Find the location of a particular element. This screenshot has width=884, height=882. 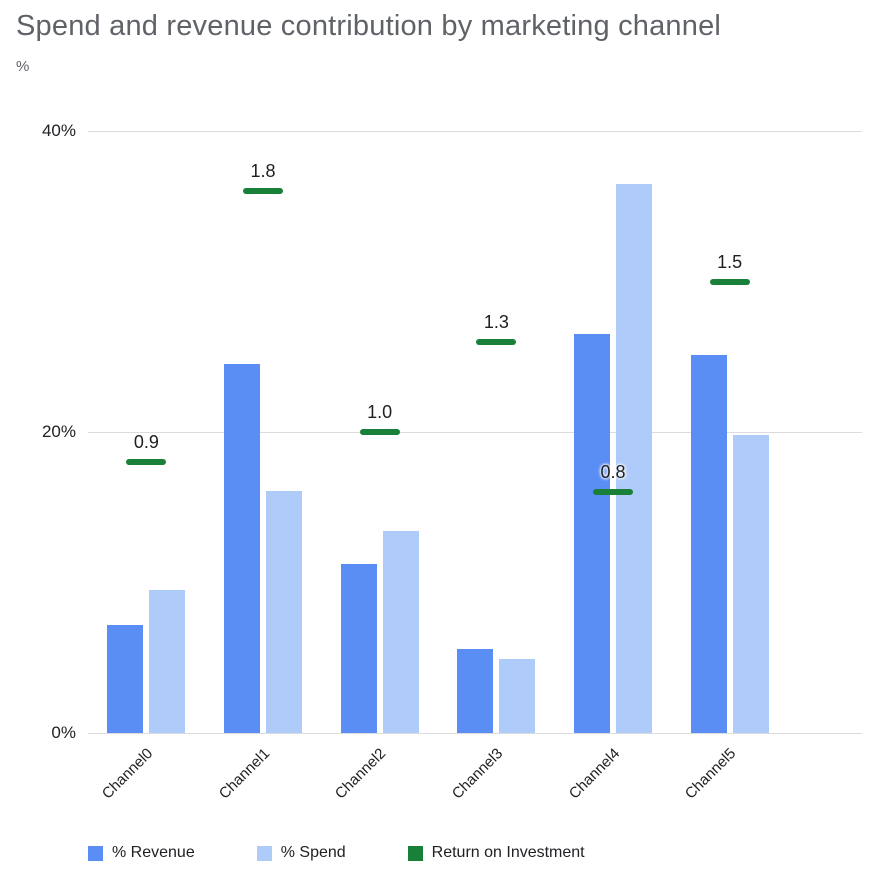

bar-spend-channel1 is located at coordinates (283, 611).